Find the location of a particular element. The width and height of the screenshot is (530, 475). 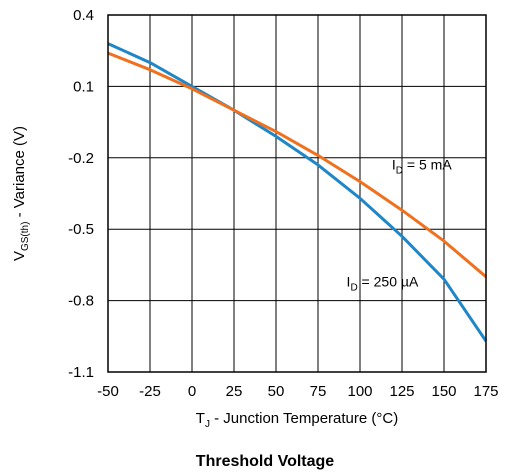

x-tick-label: 0 is located at coordinates (192, 391).